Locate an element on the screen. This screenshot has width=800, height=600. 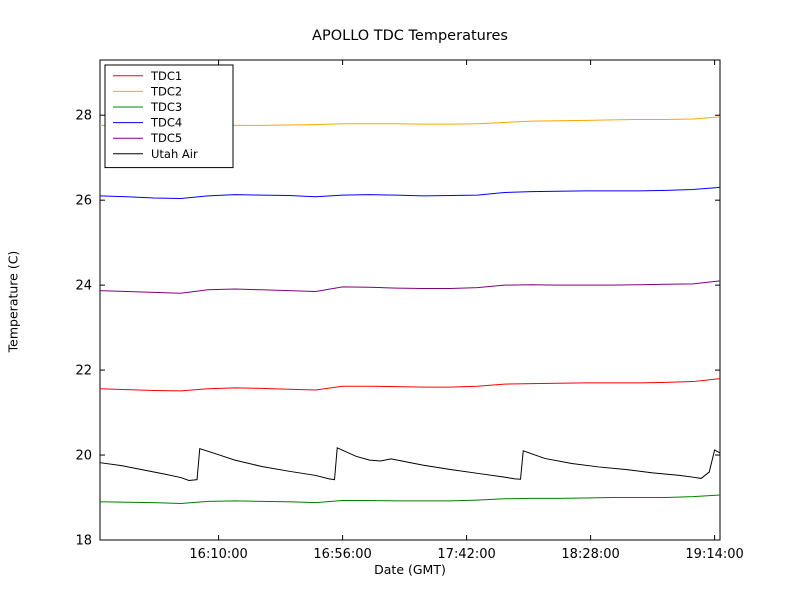
y-tick-label: 24 is located at coordinates (83, 286).